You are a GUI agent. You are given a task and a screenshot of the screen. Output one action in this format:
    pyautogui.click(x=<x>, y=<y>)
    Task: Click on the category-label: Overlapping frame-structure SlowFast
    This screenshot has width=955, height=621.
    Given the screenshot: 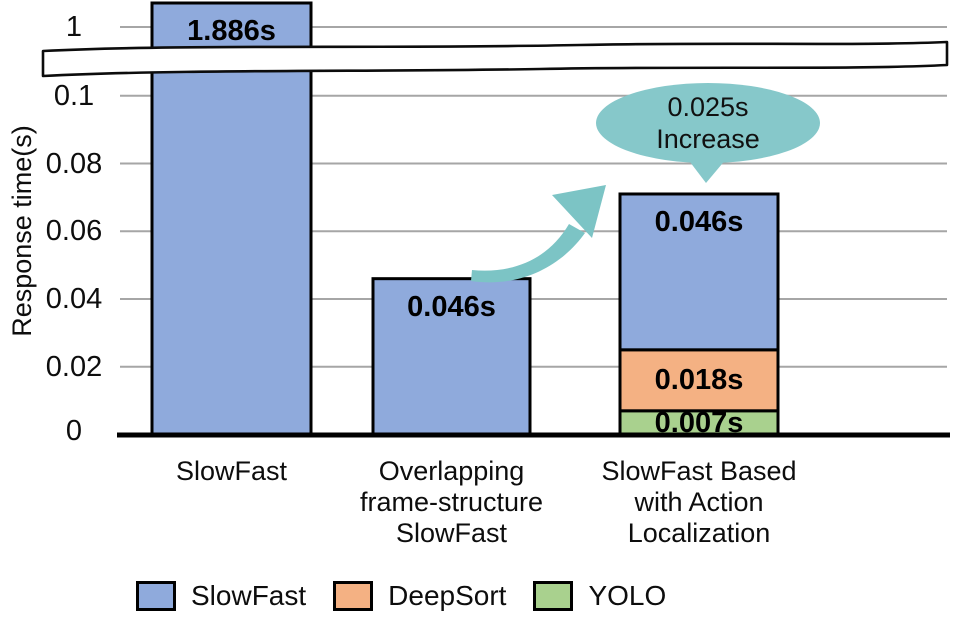 What is the action you would take?
    pyautogui.click(x=452, y=502)
    